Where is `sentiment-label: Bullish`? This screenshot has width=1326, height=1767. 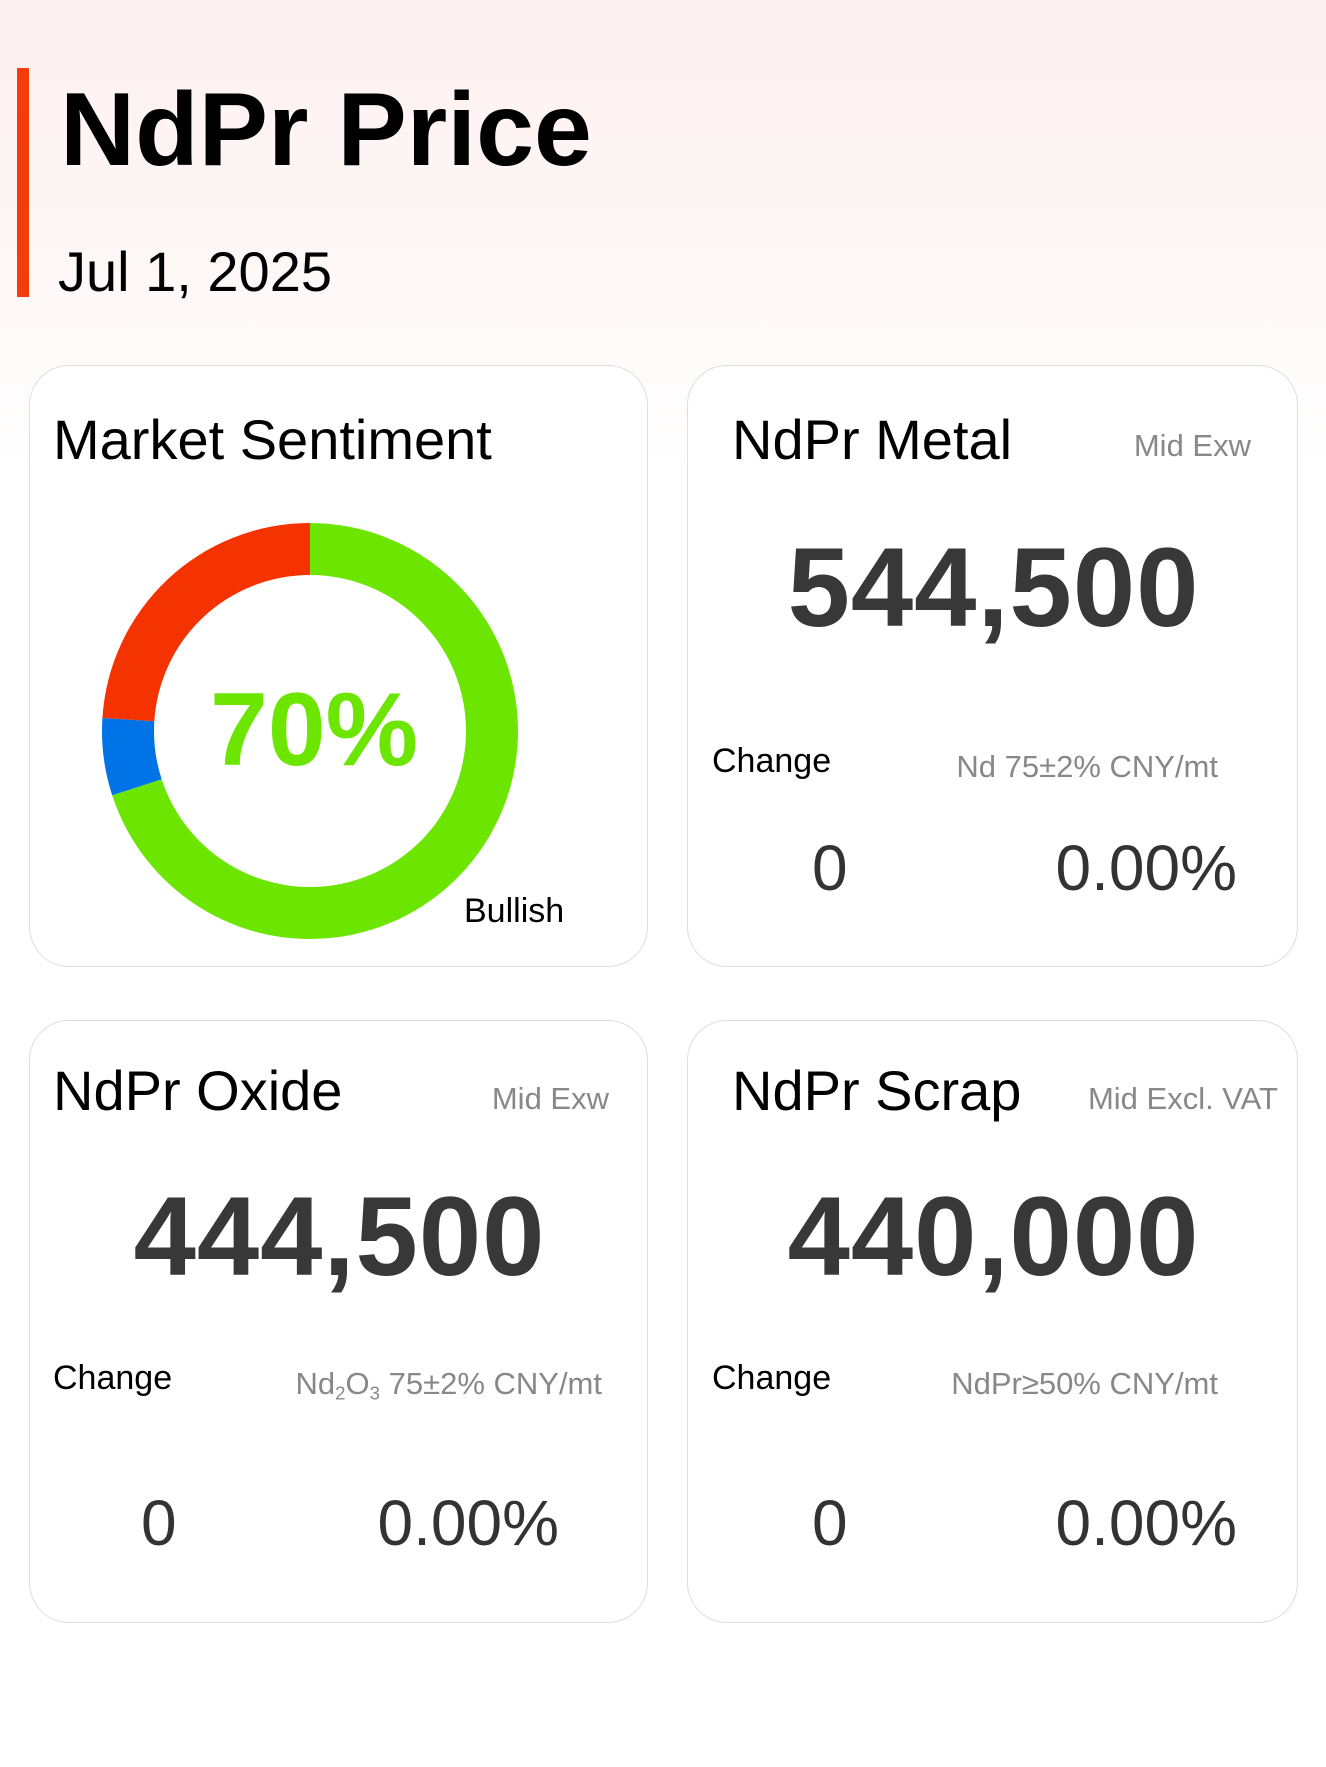 sentiment-label: Bullish is located at coordinates (514, 911).